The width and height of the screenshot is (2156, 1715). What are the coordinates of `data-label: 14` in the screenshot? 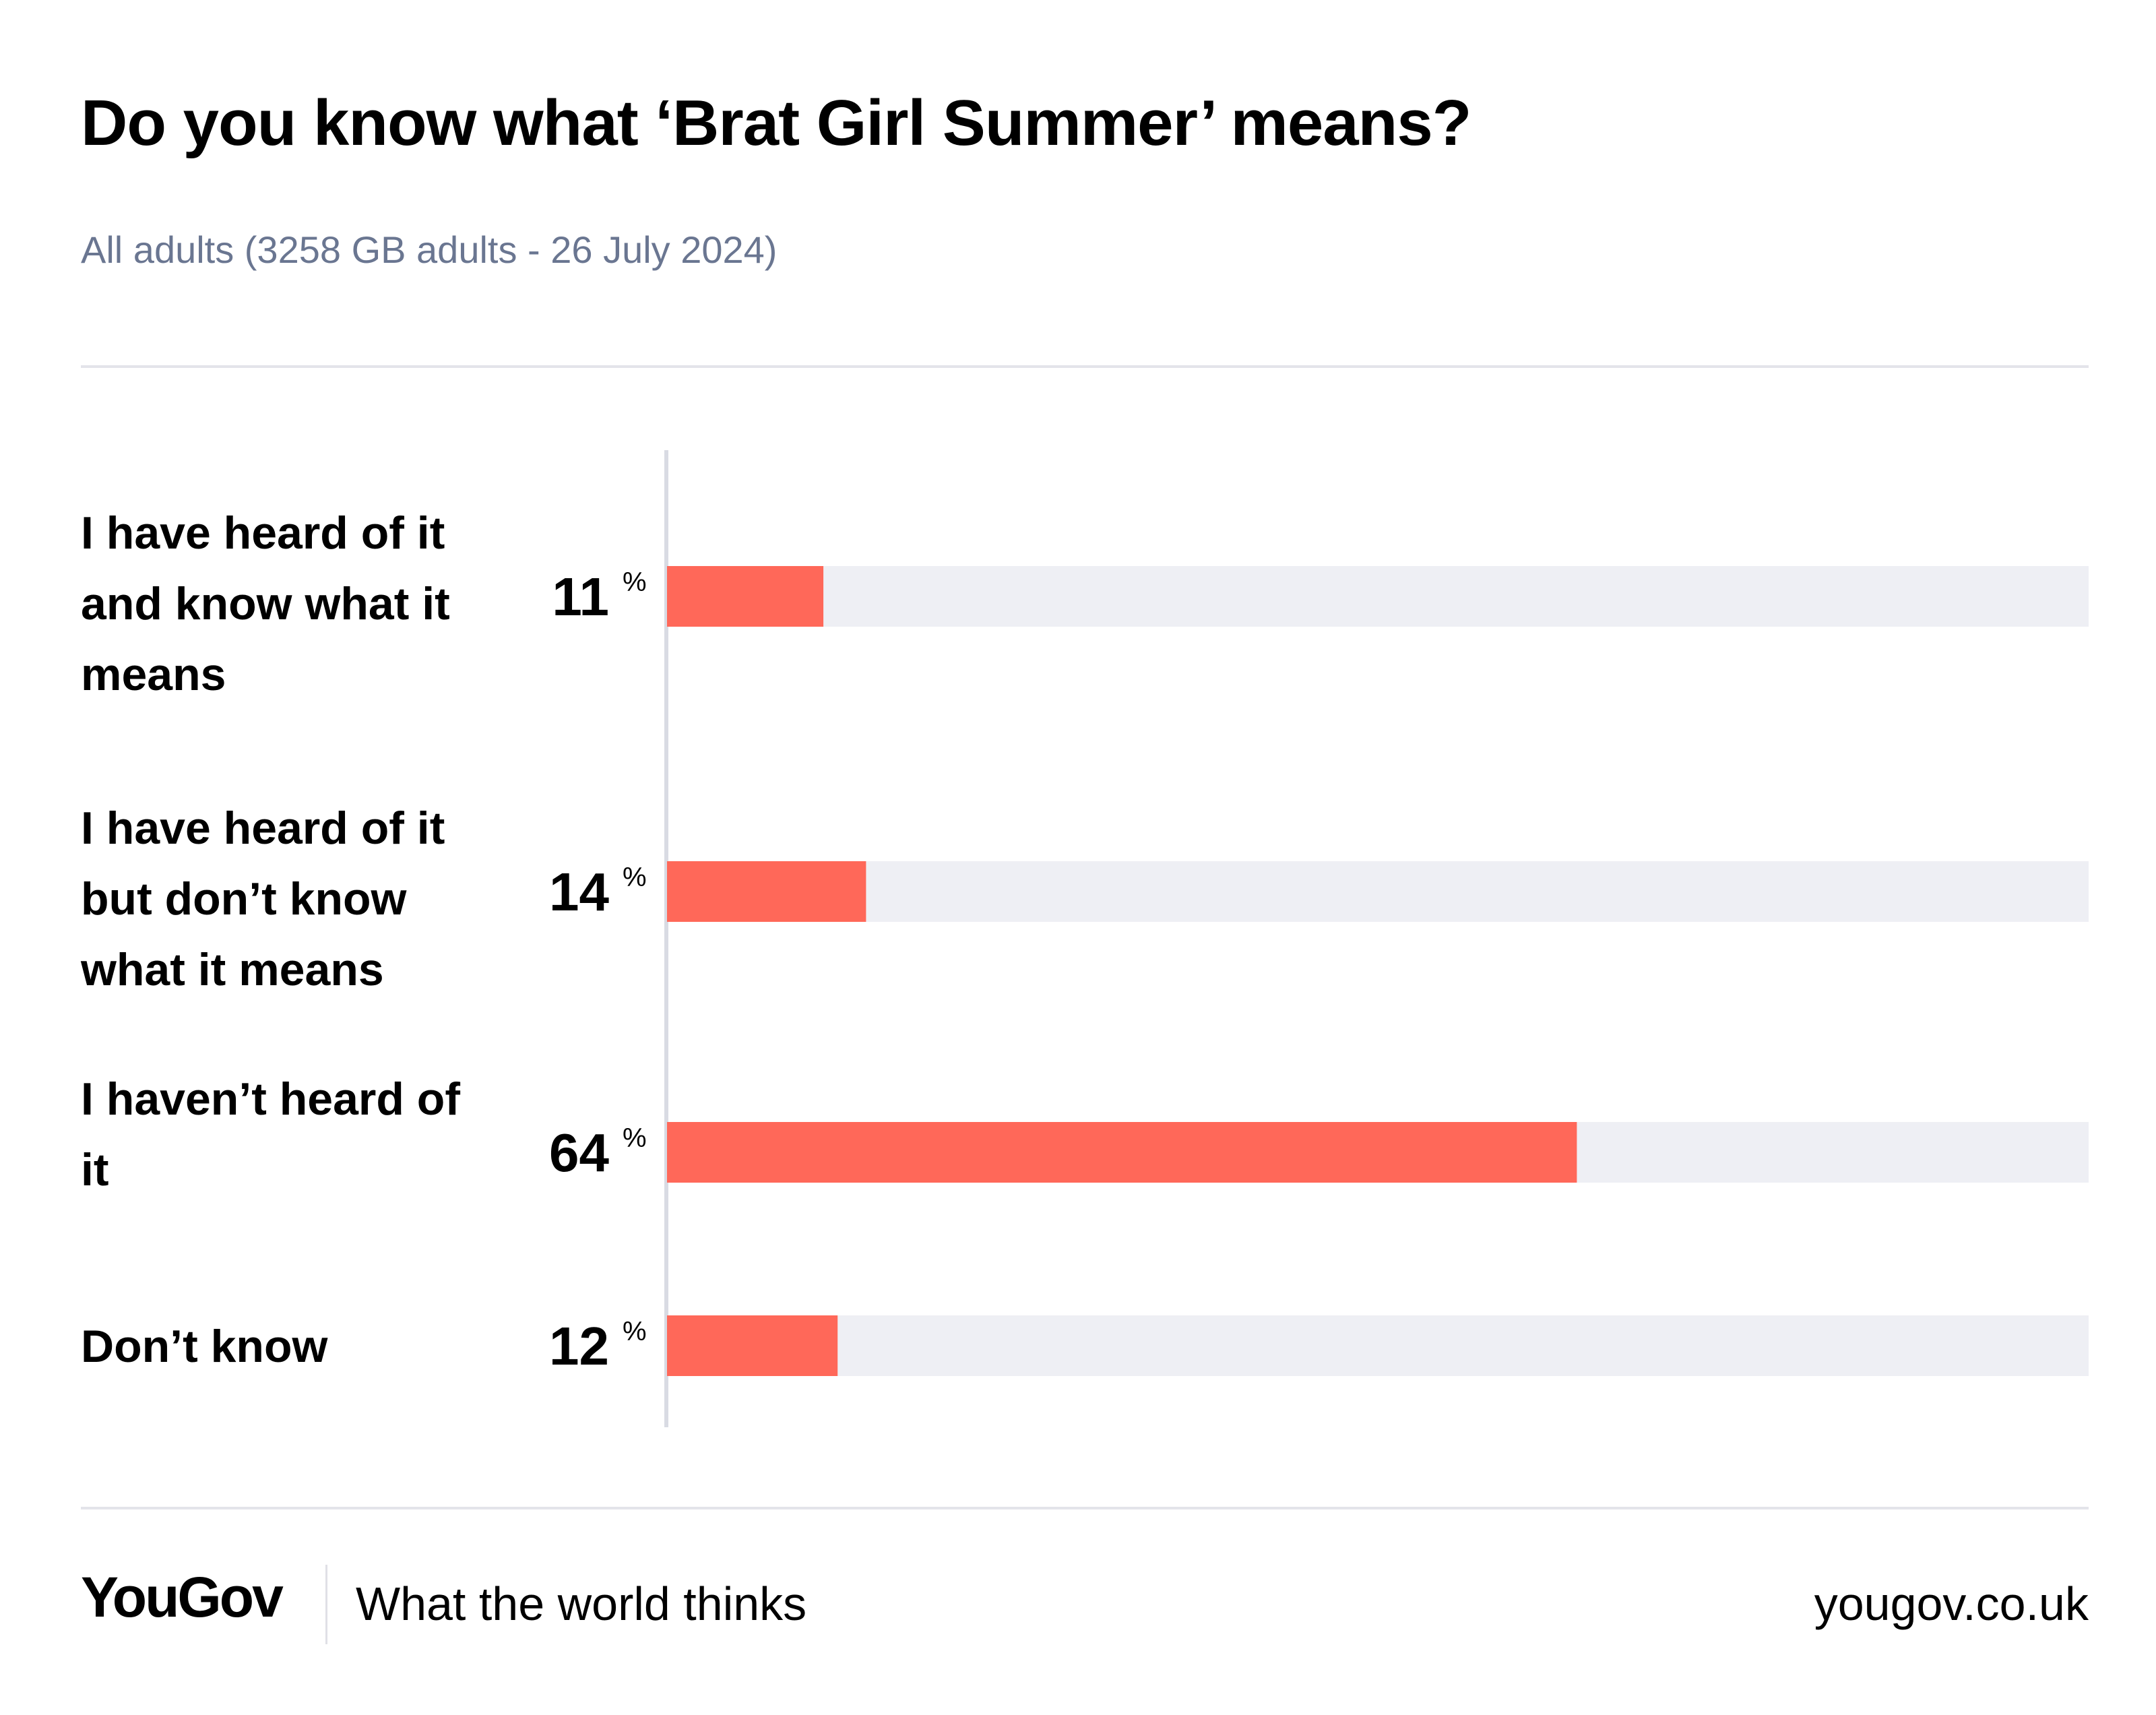 It's located at (579, 892).